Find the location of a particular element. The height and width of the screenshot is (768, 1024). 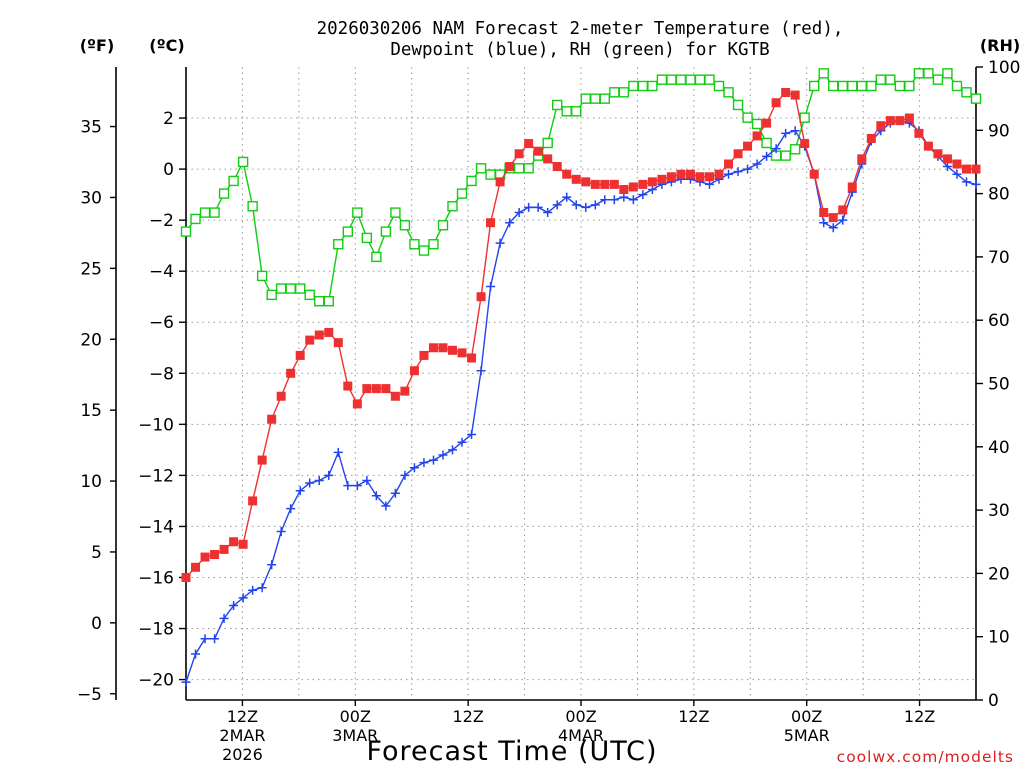

x-tick-date-label: 5MAR is located at coordinates (807, 735).